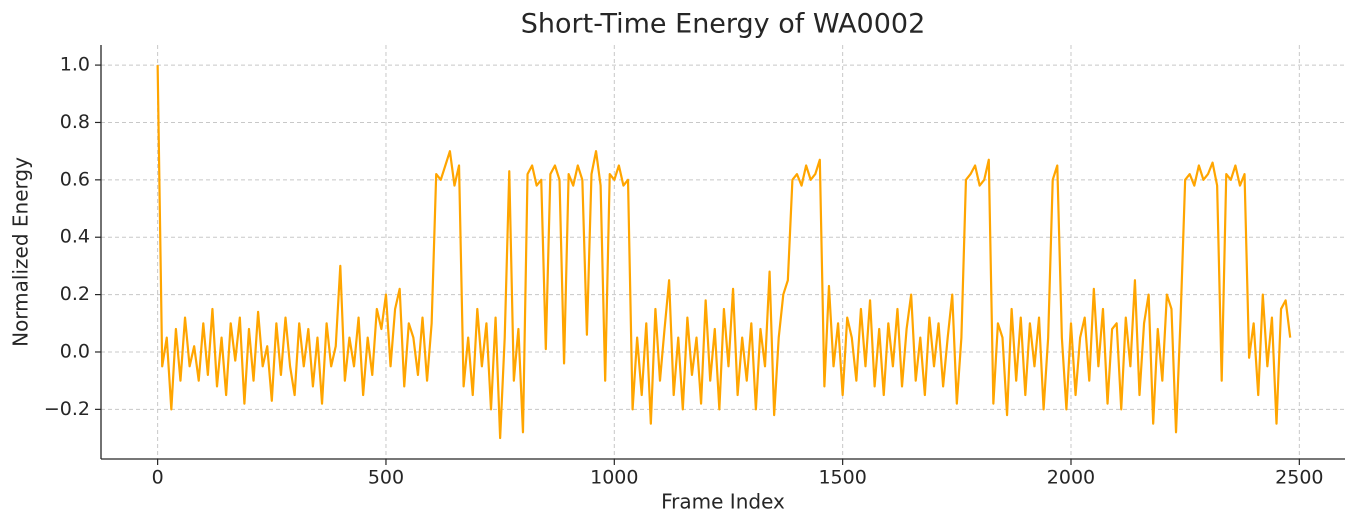  What do you see at coordinates (386, 478) in the screenshot?
I see `x-tick-label: 500` at bounding box center [386, 478].